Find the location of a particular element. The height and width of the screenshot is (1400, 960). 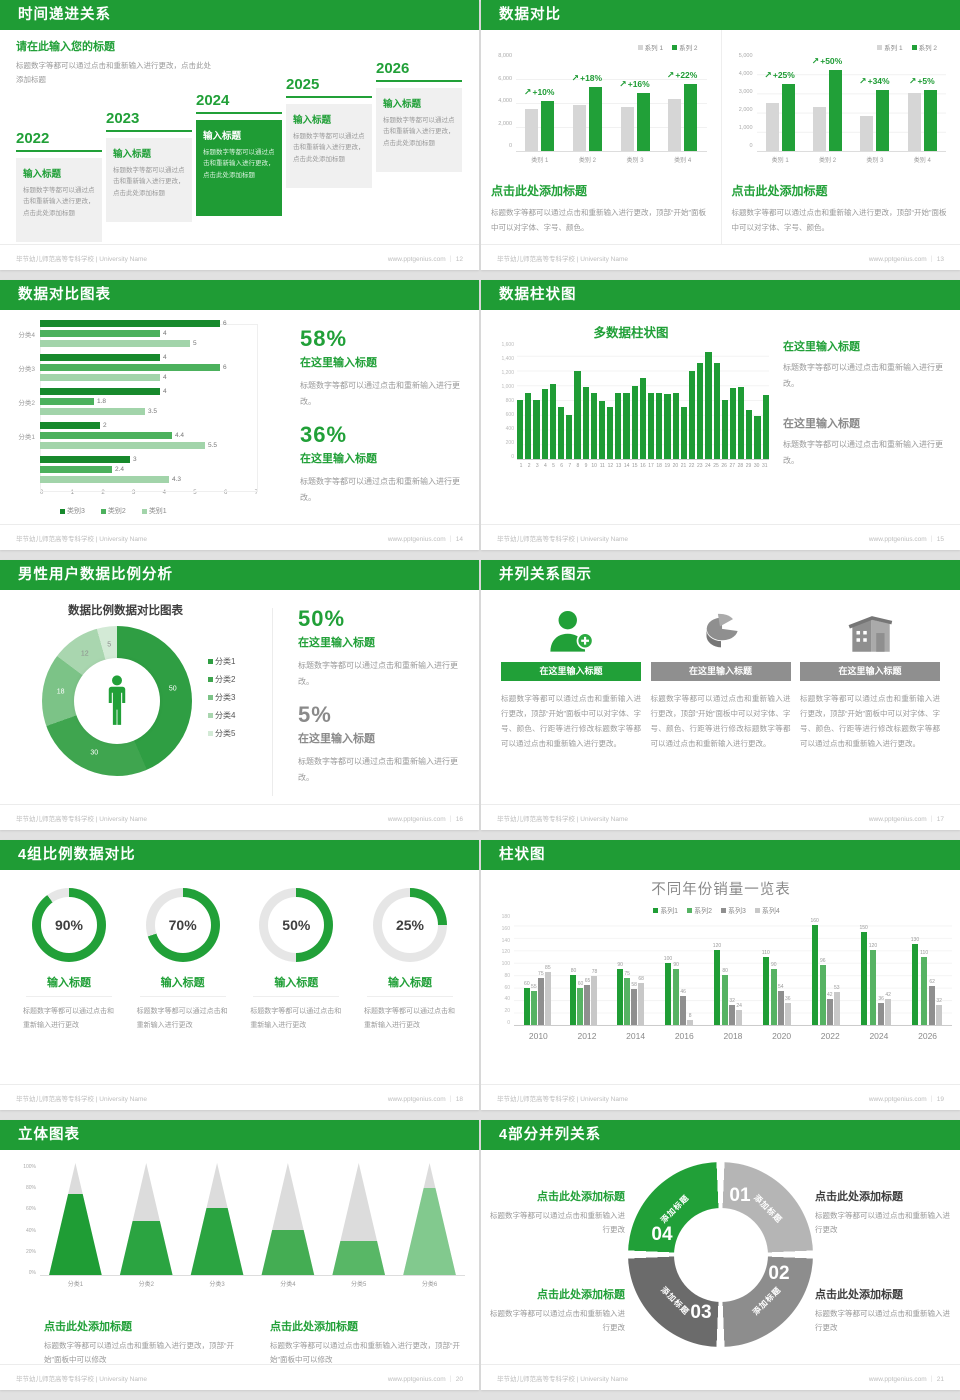

value-label: 2 is located at coordinates (105, 425).